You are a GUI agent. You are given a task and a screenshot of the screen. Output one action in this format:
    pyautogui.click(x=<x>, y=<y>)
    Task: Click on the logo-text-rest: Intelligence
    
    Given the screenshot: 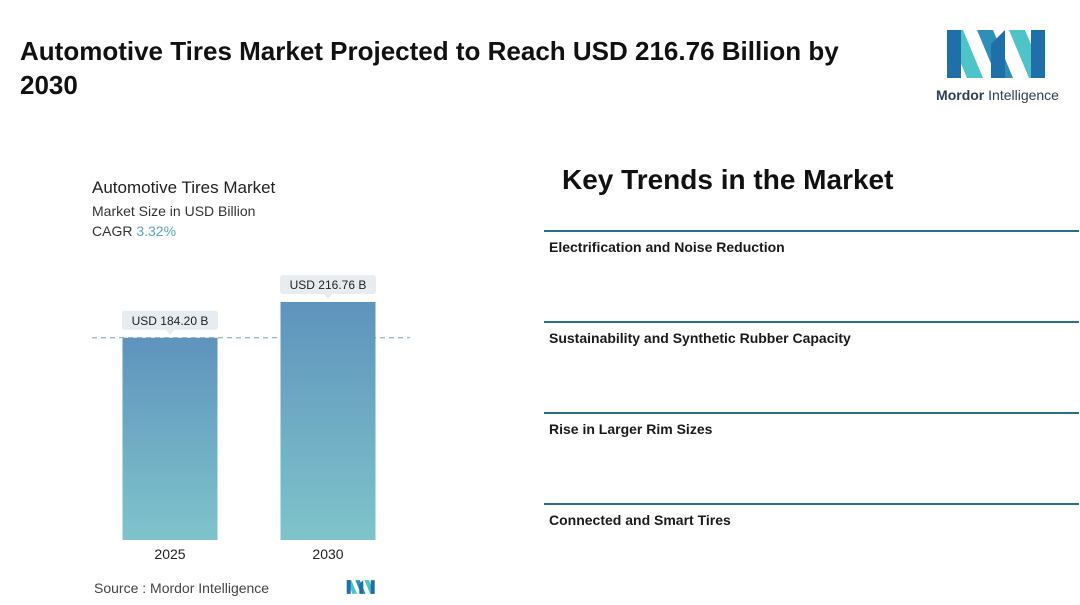 What is the action you would take?
    pyautogui.click(x=1021, y=95)
    